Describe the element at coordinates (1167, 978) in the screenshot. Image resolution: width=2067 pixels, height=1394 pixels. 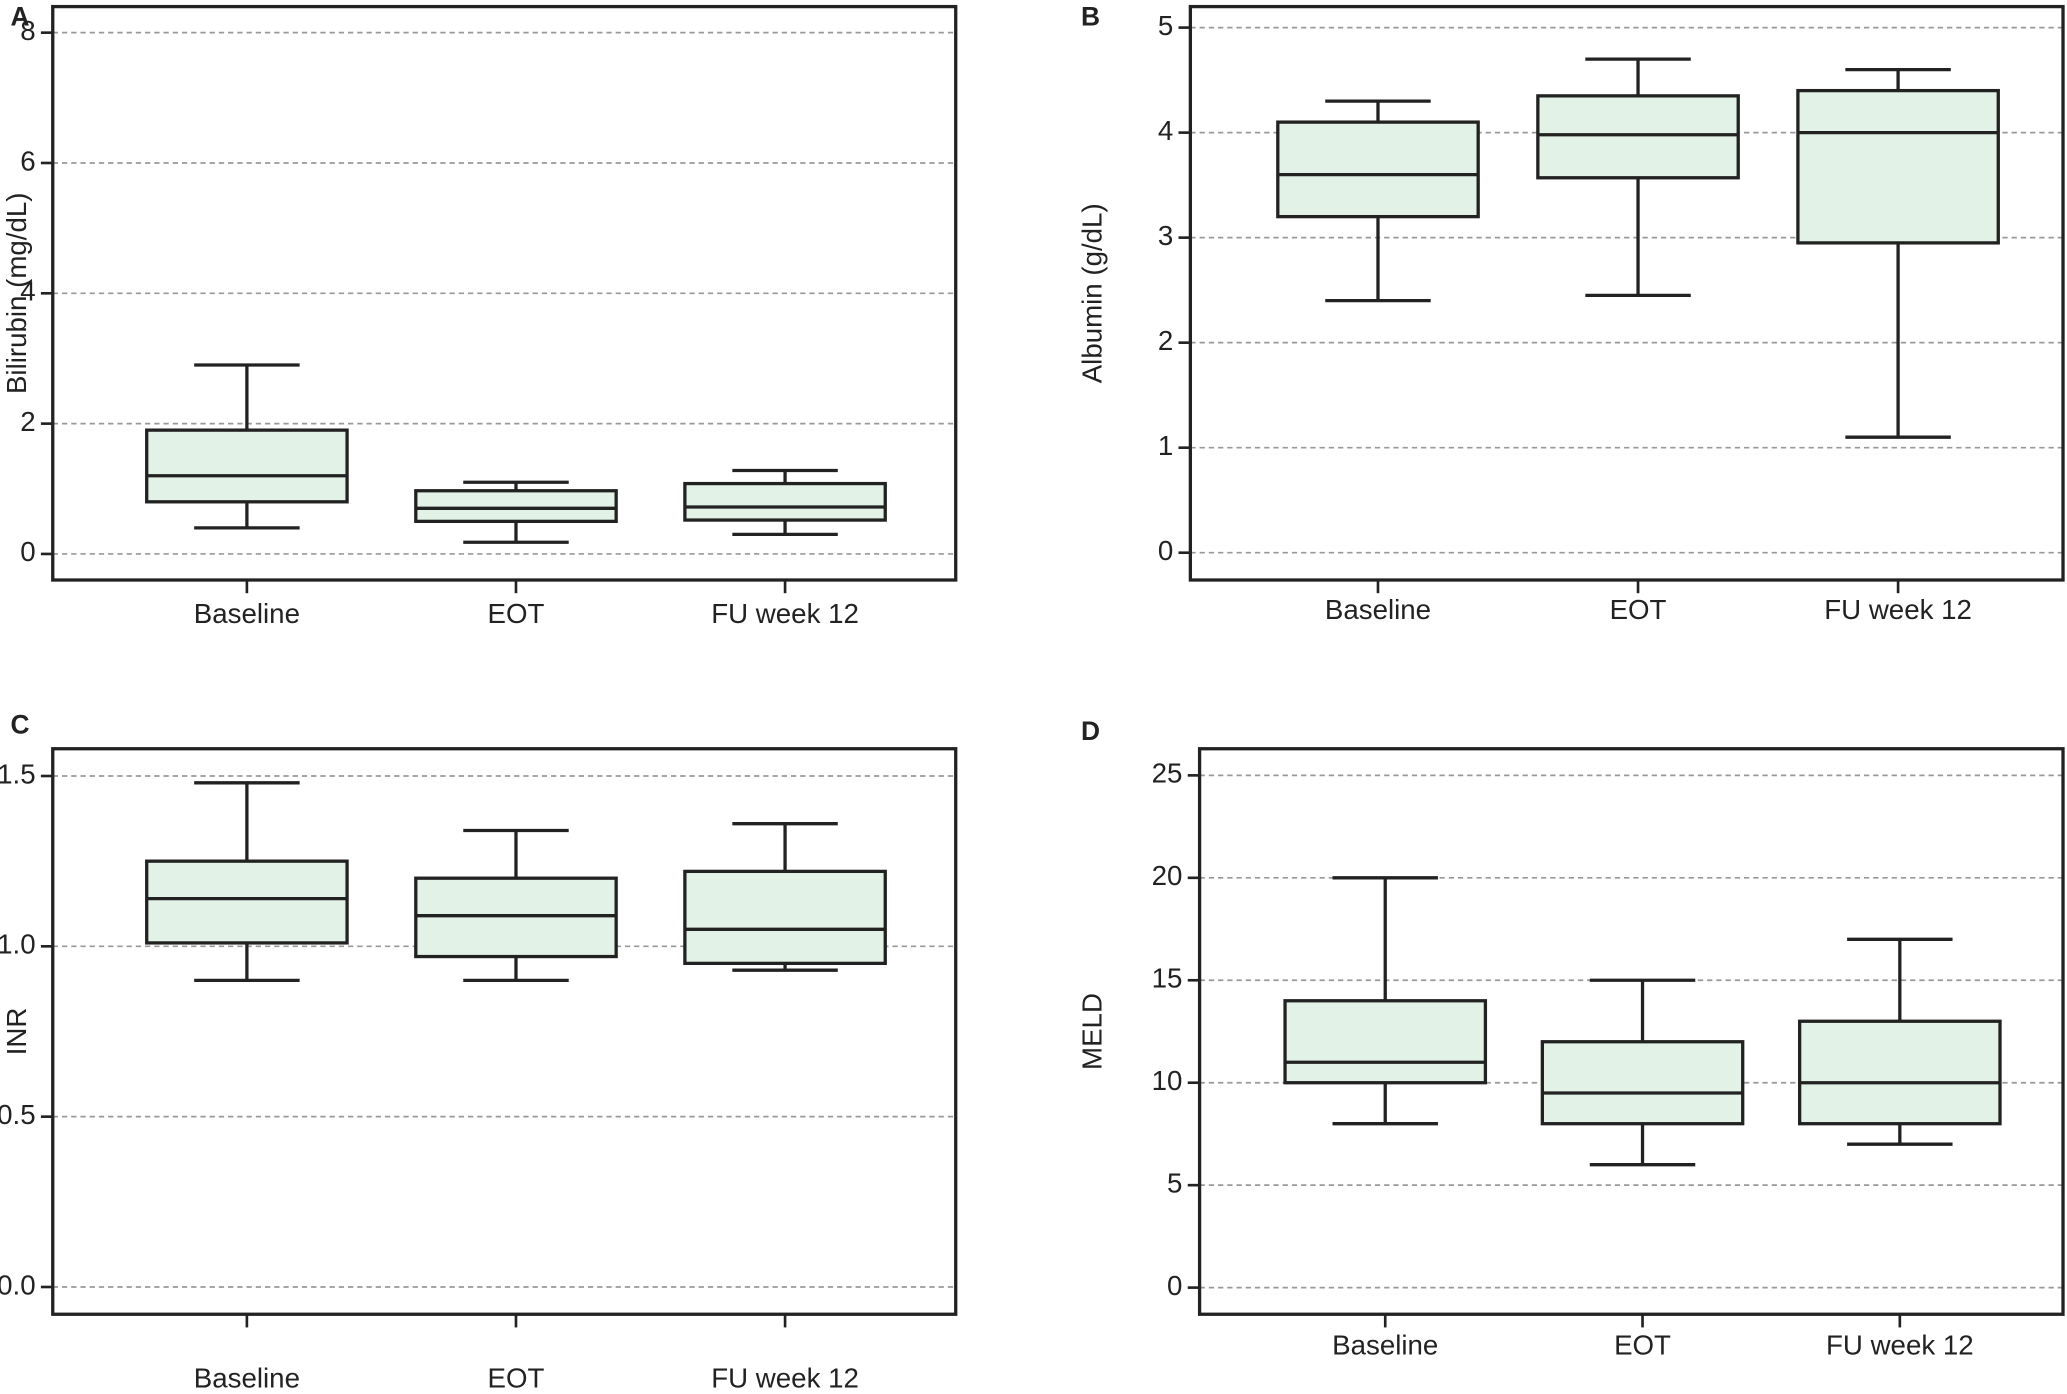
I see `y-tick-label: 15` at that location.